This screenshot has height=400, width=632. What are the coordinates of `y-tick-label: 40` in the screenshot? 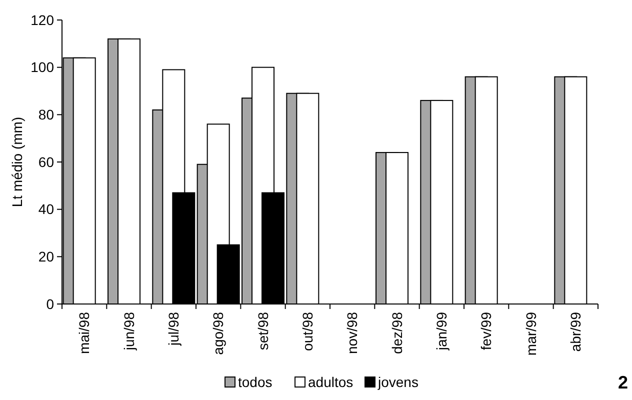 It's located at (46, 209).